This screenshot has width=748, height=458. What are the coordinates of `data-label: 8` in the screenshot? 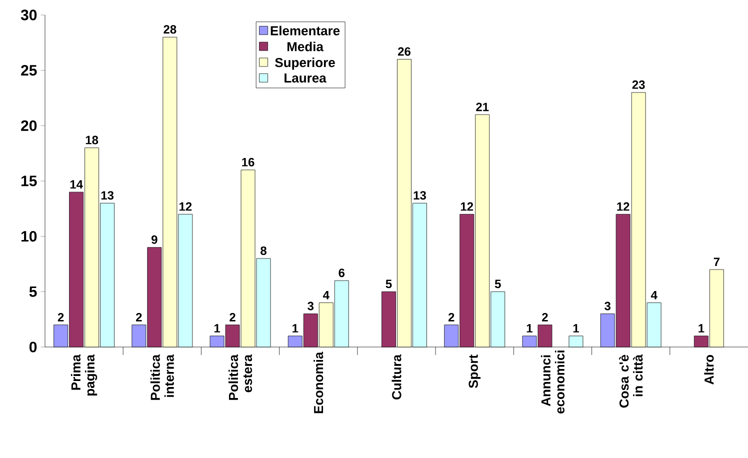 It's located at (263, 250).